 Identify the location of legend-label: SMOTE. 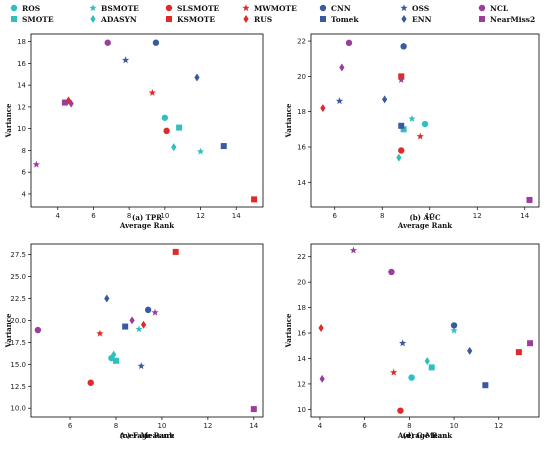
(38, 19).